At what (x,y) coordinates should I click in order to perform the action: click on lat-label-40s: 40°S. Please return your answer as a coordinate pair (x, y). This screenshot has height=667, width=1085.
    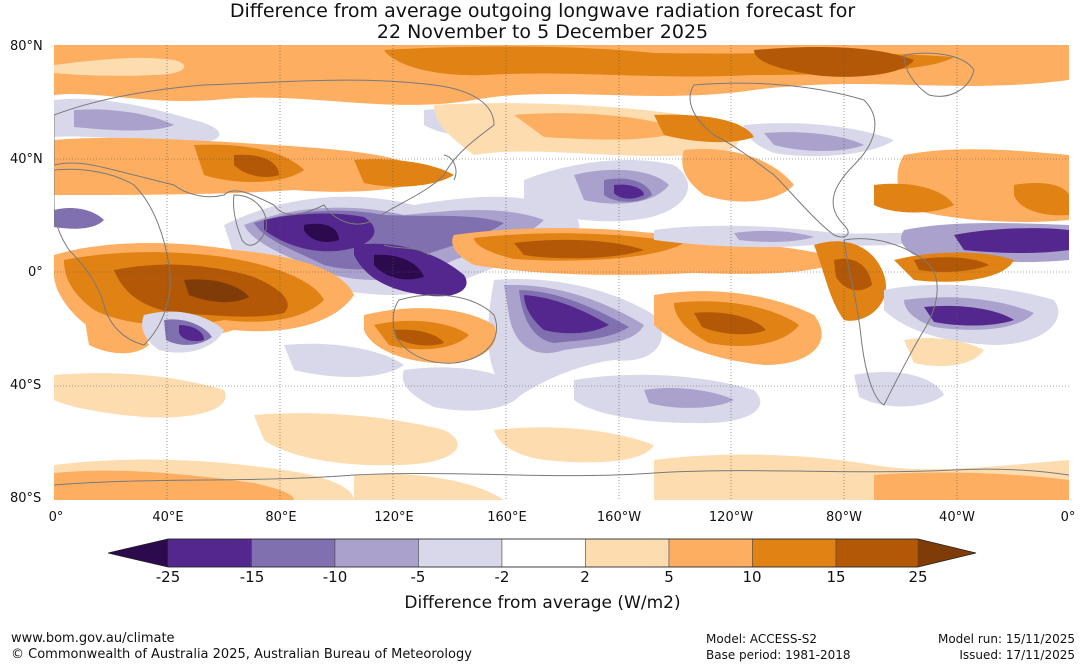
    Looking at the image, I should click on (26, 385).